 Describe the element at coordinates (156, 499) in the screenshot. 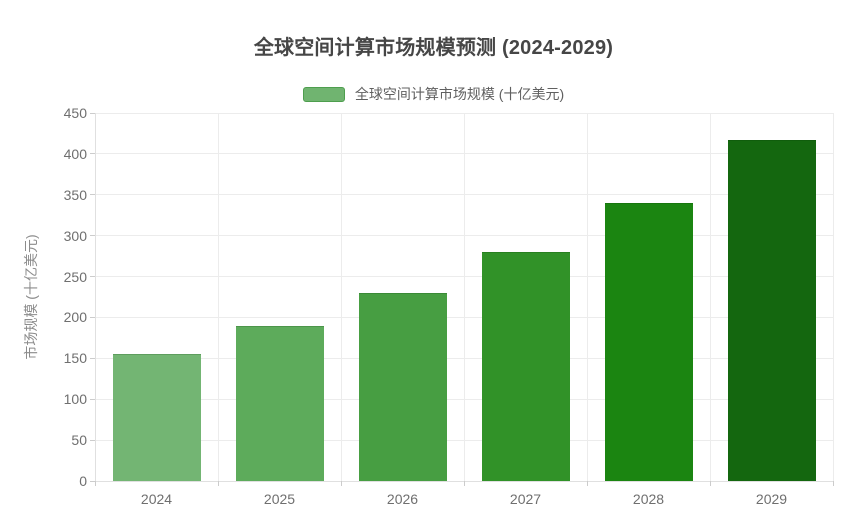

I see `x-tick-label: 2024` at that location.